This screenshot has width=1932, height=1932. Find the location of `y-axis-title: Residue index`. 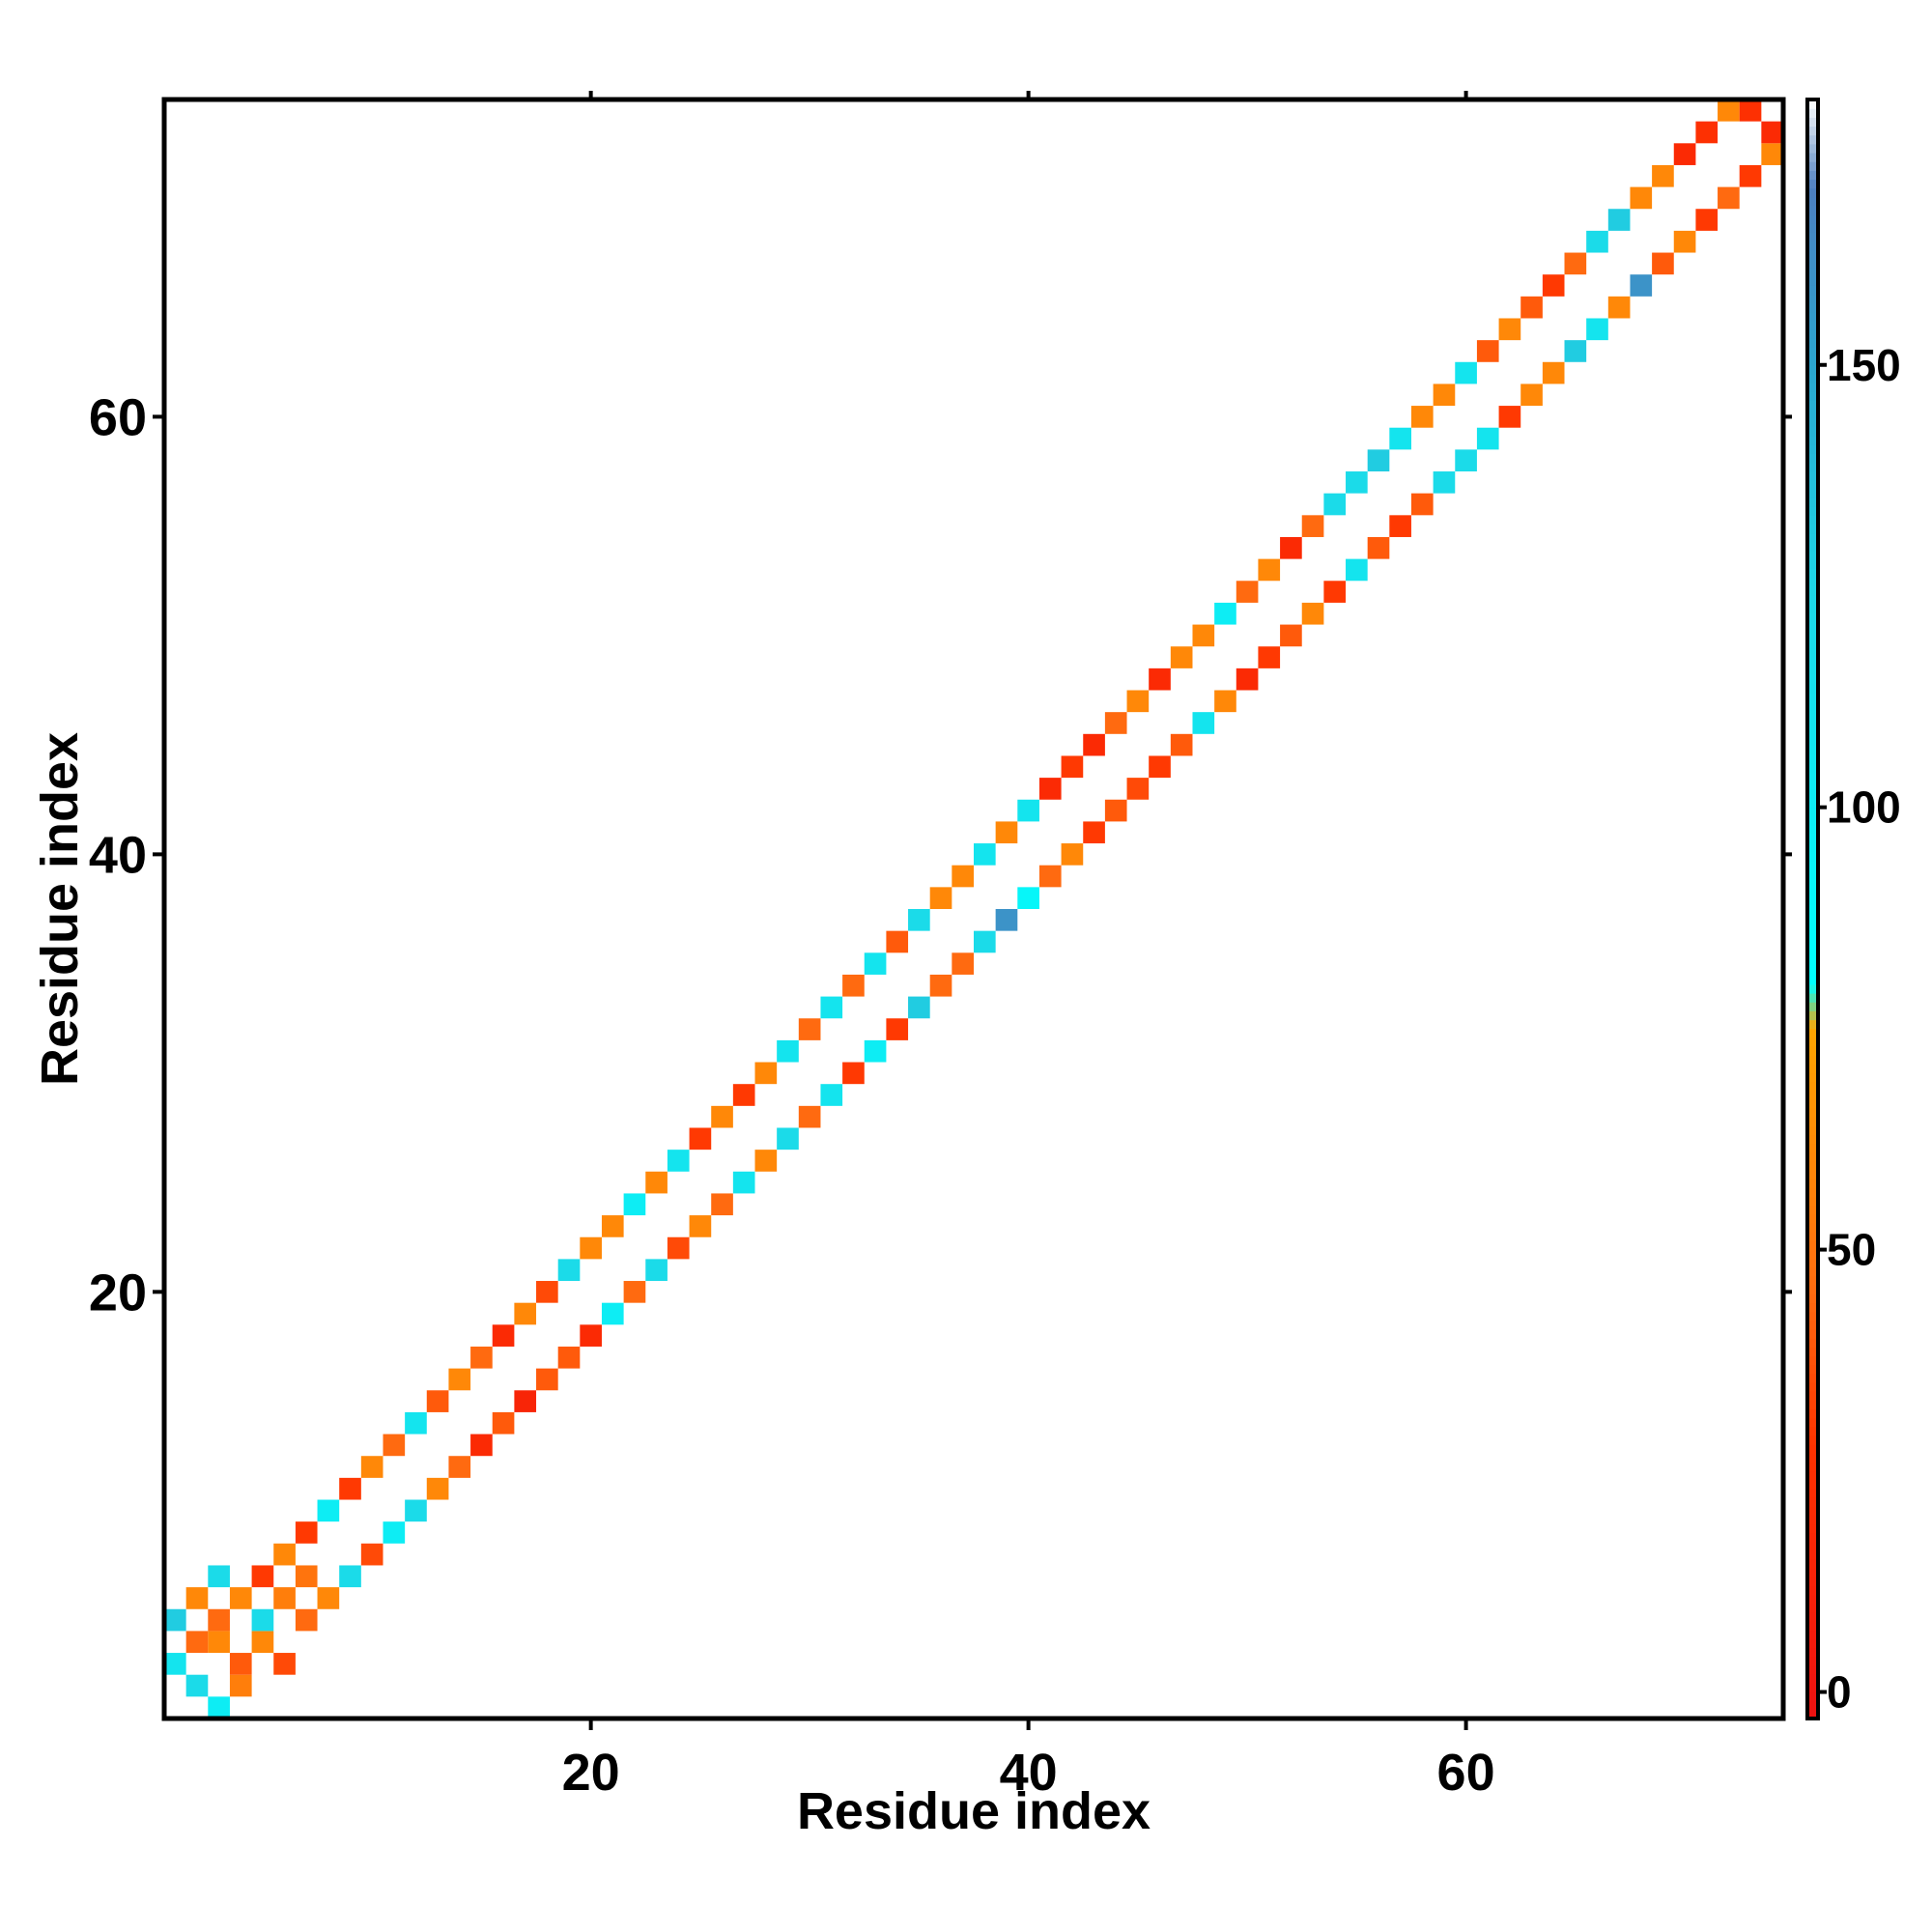

y-axis-title: Residue index is located at coordinates (60, 909).